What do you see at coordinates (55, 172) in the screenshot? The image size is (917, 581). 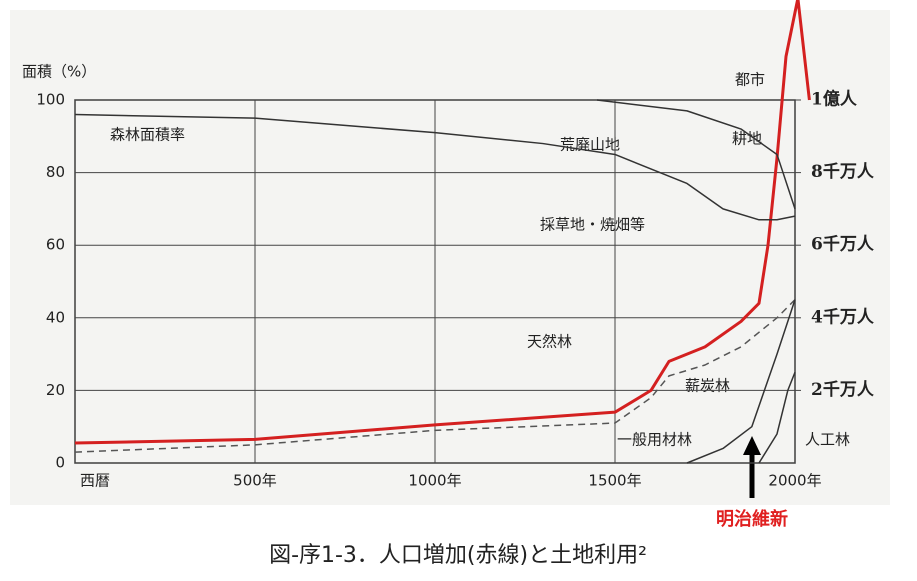 I see `y-tick-label: 80` at bounding box center [55, 172].